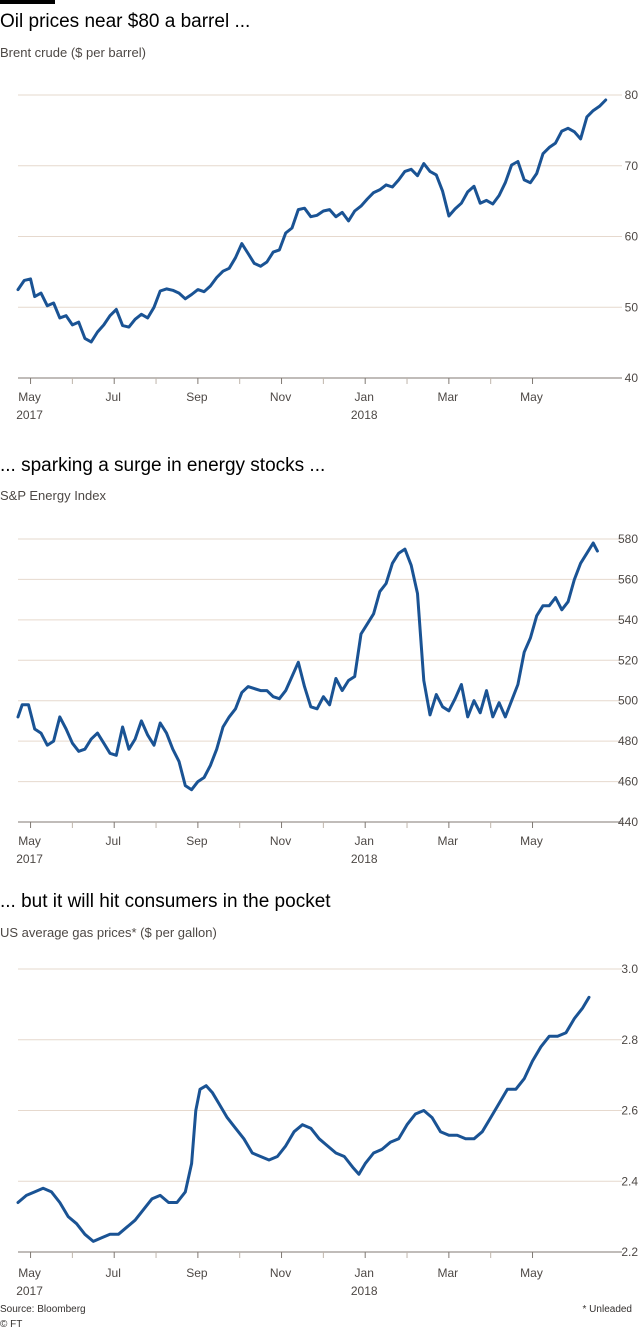 This screenshot has height=1334, width=640. Describe the element at coordinates (632, 378) in the screenshot. I see `y-tick-label: 40` at that location.